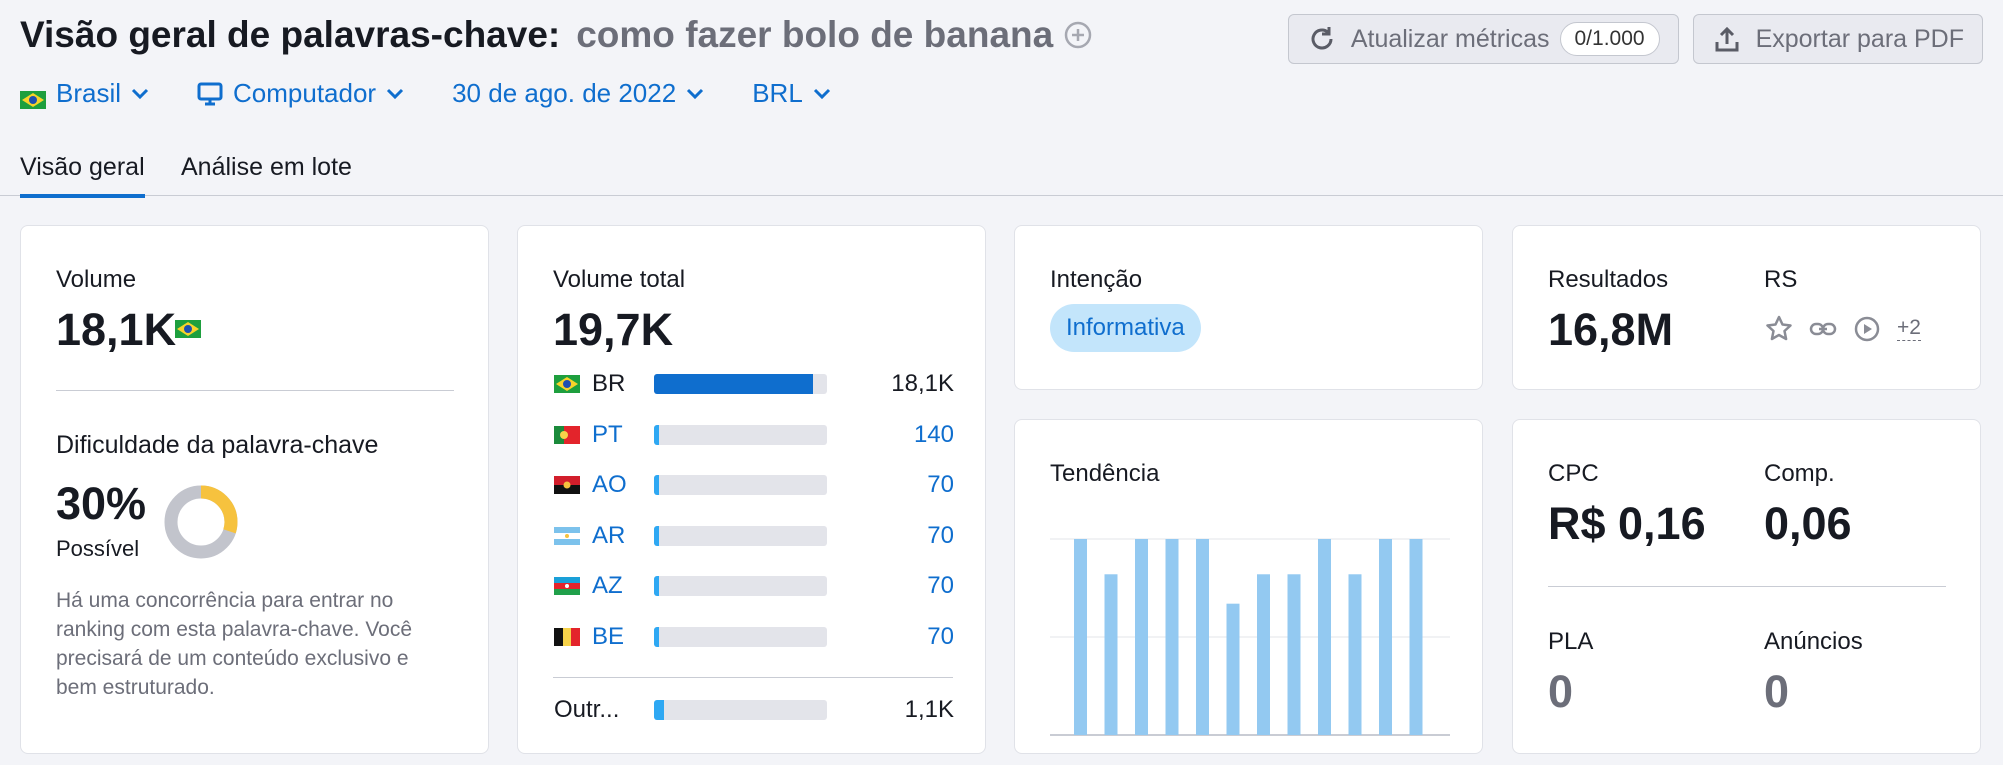 This screenshot has width=2003, height=765. I want to click on tab-bar: Visão geral Análise em lote, so click(1001, 171).